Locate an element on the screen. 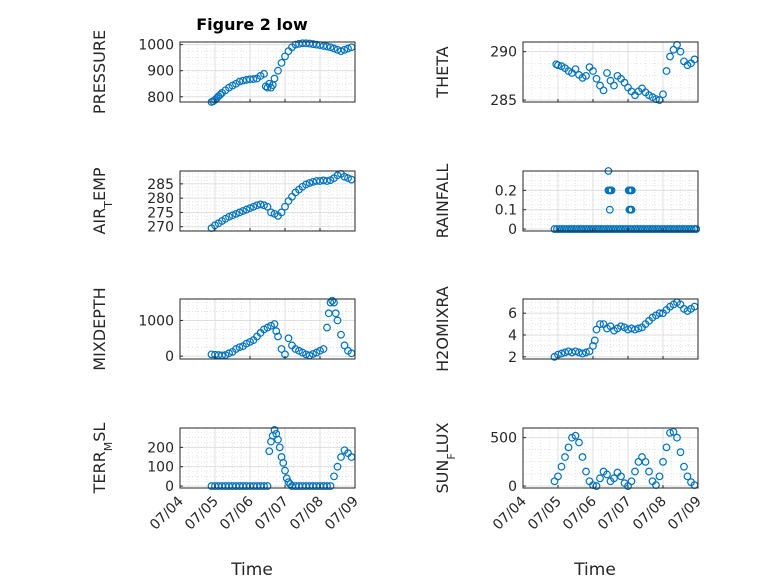 The width and height of the screenshot is (778, 583). y-axis-label: AIRTEMP is located at coordinates (102, 200).